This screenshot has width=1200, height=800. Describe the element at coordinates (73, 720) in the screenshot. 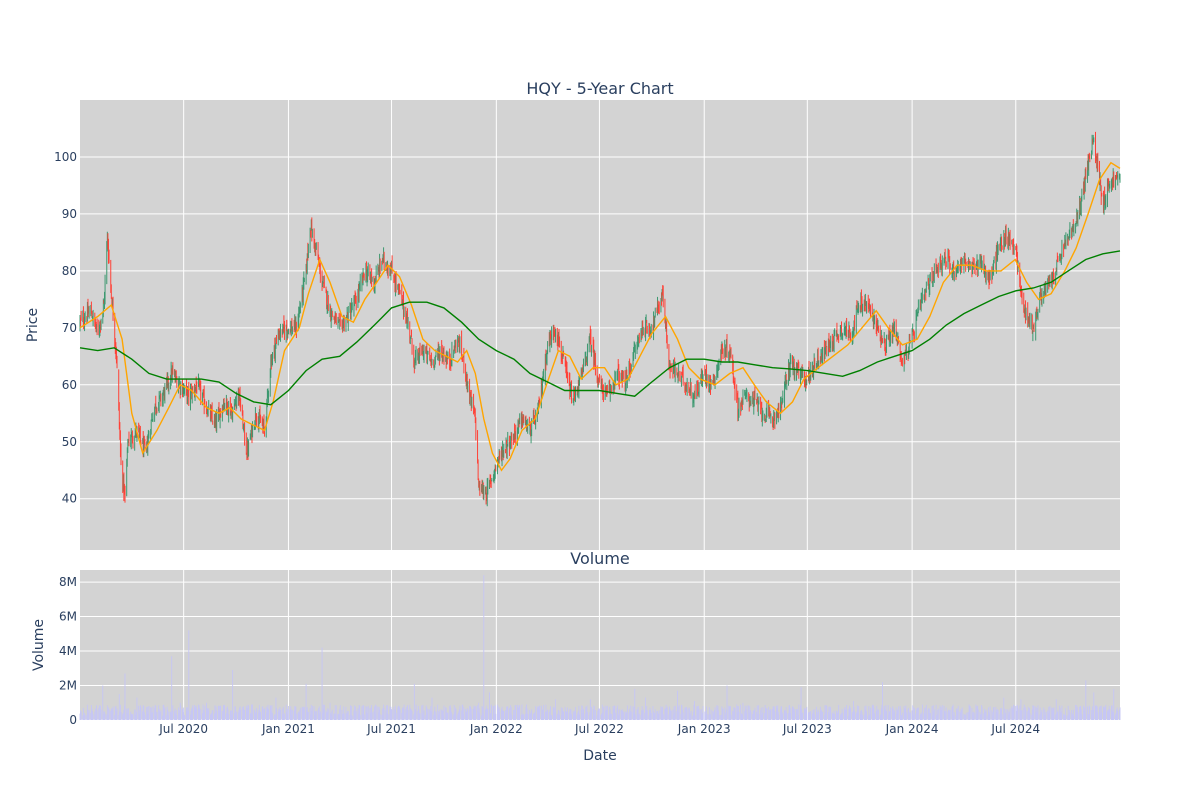

I see `volume-y-tick-label: 0` at that location.